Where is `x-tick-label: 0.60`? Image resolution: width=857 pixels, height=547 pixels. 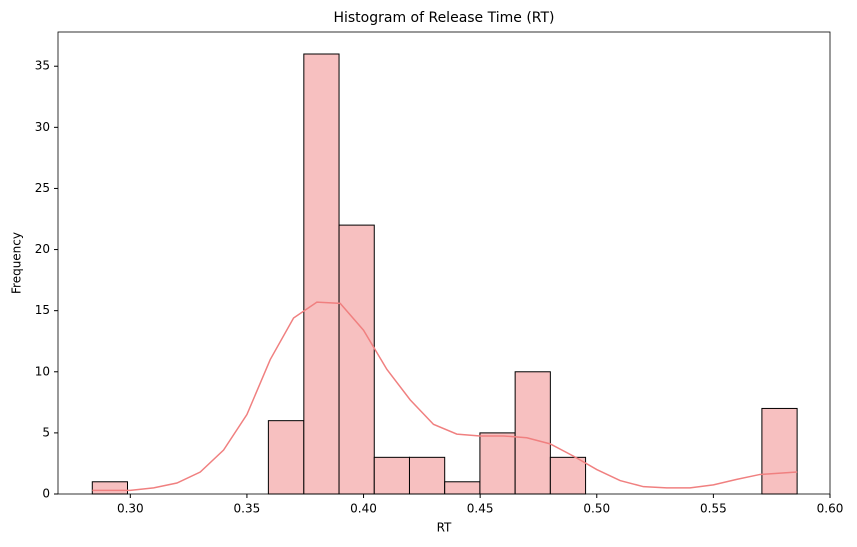 x-tick-label: 0.60 is located at coordinates (830, 509).